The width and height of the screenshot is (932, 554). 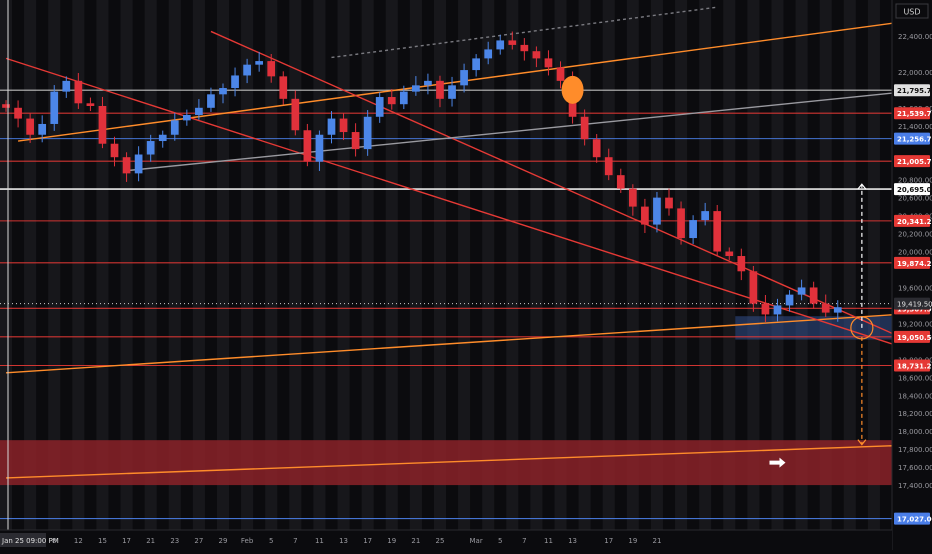 I want to click on time-tick-label: 8, so click(x=54, y=541).